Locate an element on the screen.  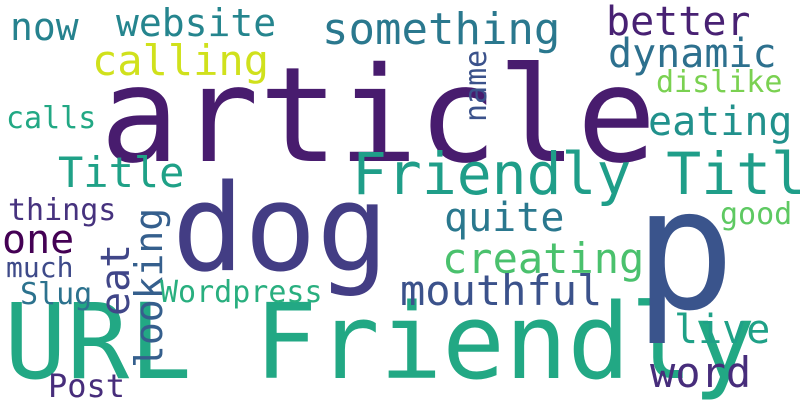
word-mouthful: mouthful is located at coordinates (501, 290).